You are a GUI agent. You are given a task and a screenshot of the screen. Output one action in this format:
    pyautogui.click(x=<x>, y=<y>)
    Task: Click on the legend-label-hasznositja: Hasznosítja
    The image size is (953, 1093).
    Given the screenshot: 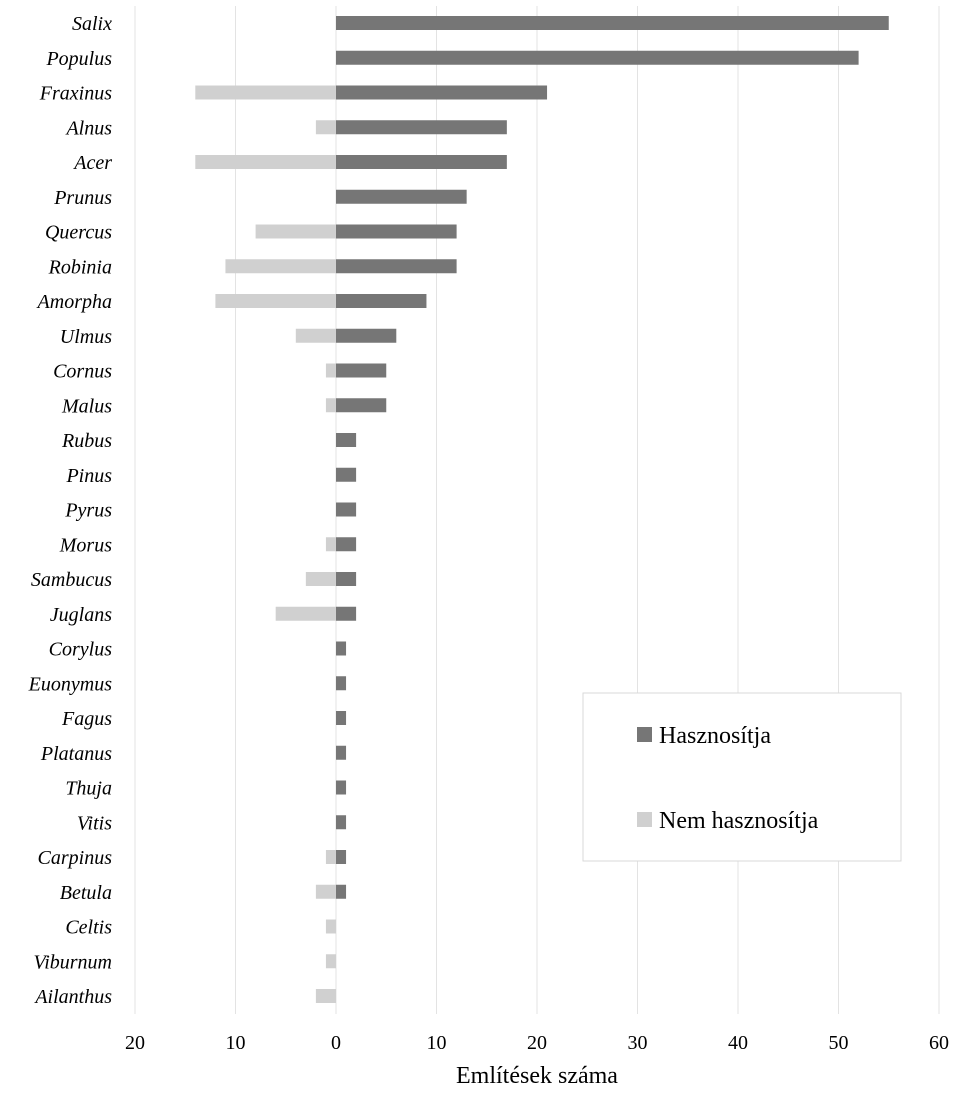 What is the action you would take?
    pyautogui.click(x=715, y=736)
    